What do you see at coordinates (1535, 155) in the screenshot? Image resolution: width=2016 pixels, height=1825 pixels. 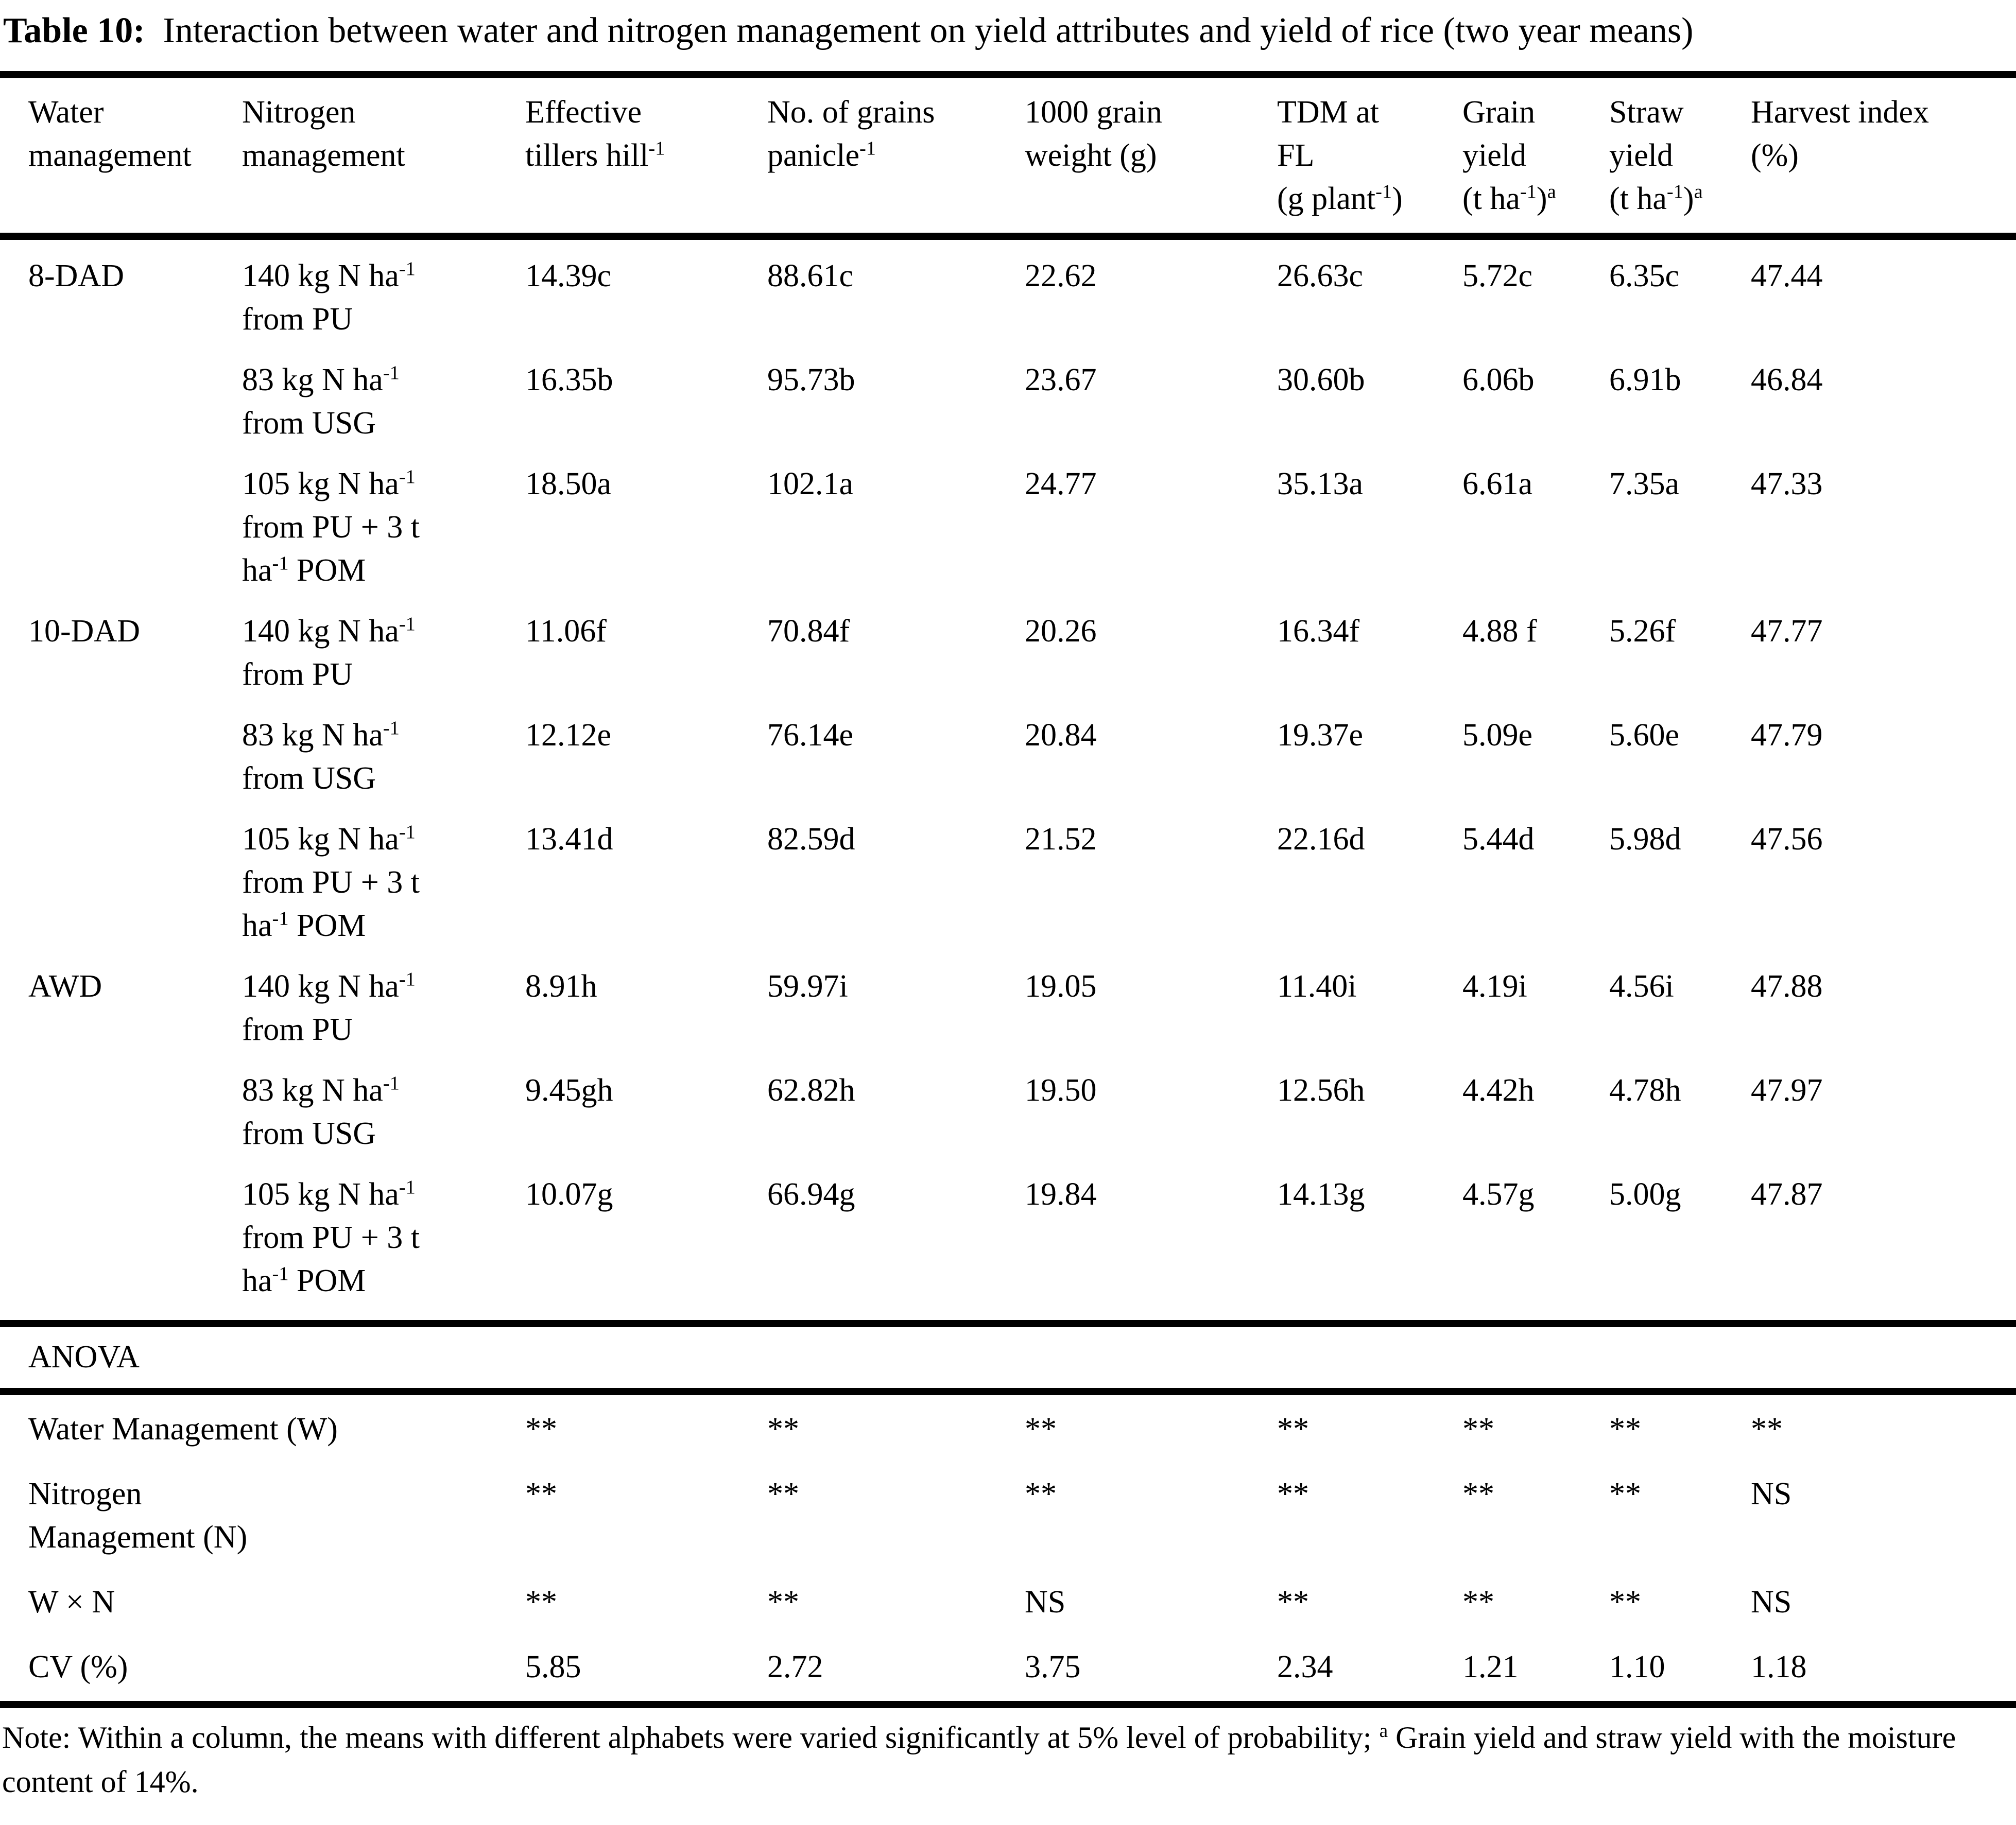 I see `column-header-grain-yield: Grain yield (t ha-1)a` at bounding box center [1535, 155].